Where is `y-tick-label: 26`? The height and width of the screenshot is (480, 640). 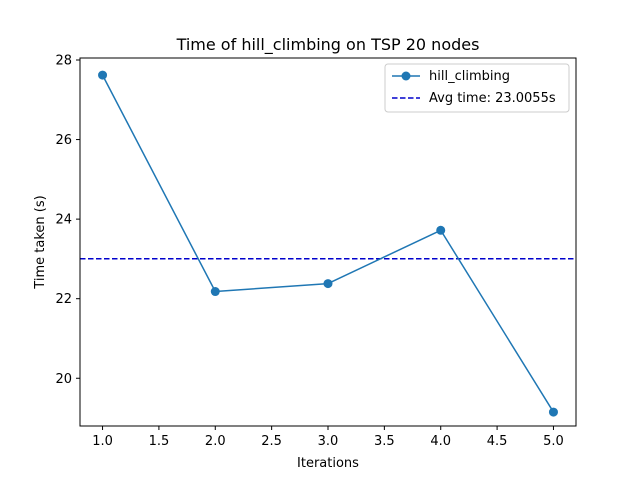 y-tick-label: 26 is located at coordinates (63, 140).